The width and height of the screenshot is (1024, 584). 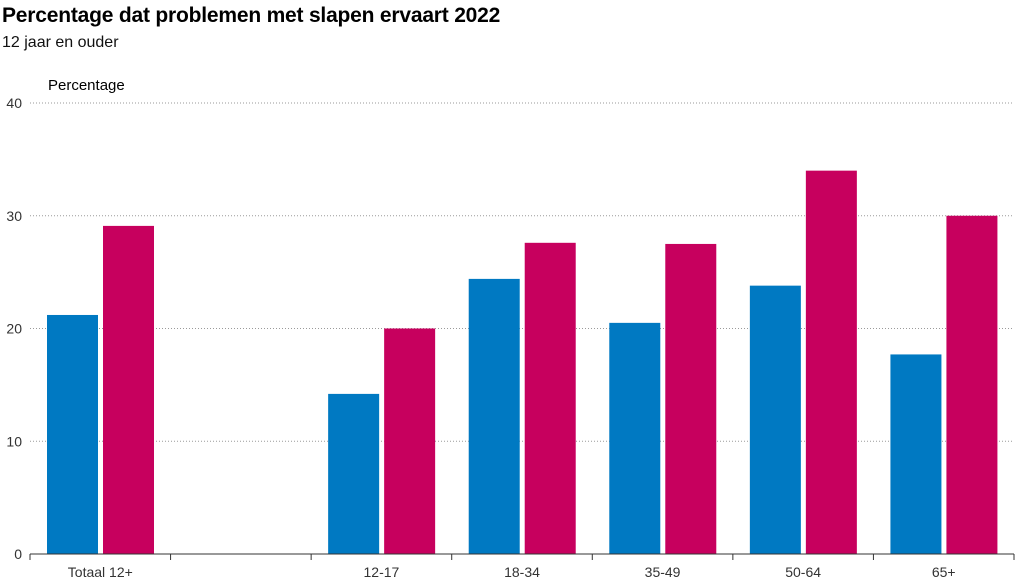 What do you see at coordinates (522, 572) in the screenshot?
I see `x-tick-label: 18-34` at bounding box center [522, 572].